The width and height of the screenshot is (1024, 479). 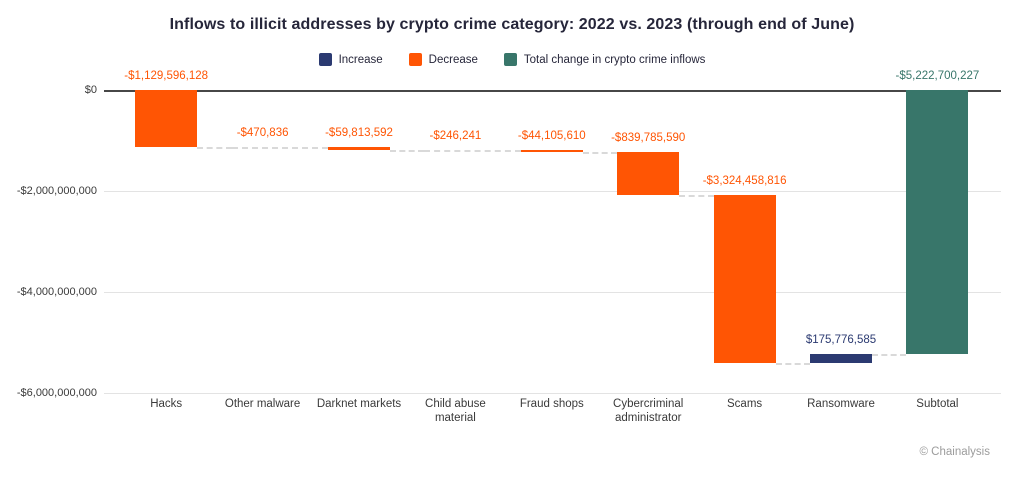 I want to click on zero-axis-line, so click(x=552, y=91).